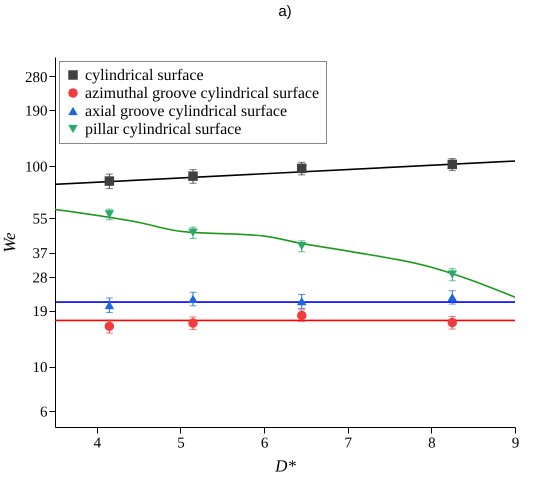 This screenshot has width=535, height=501. I want to click on chart-title: a), so click(285, 11).